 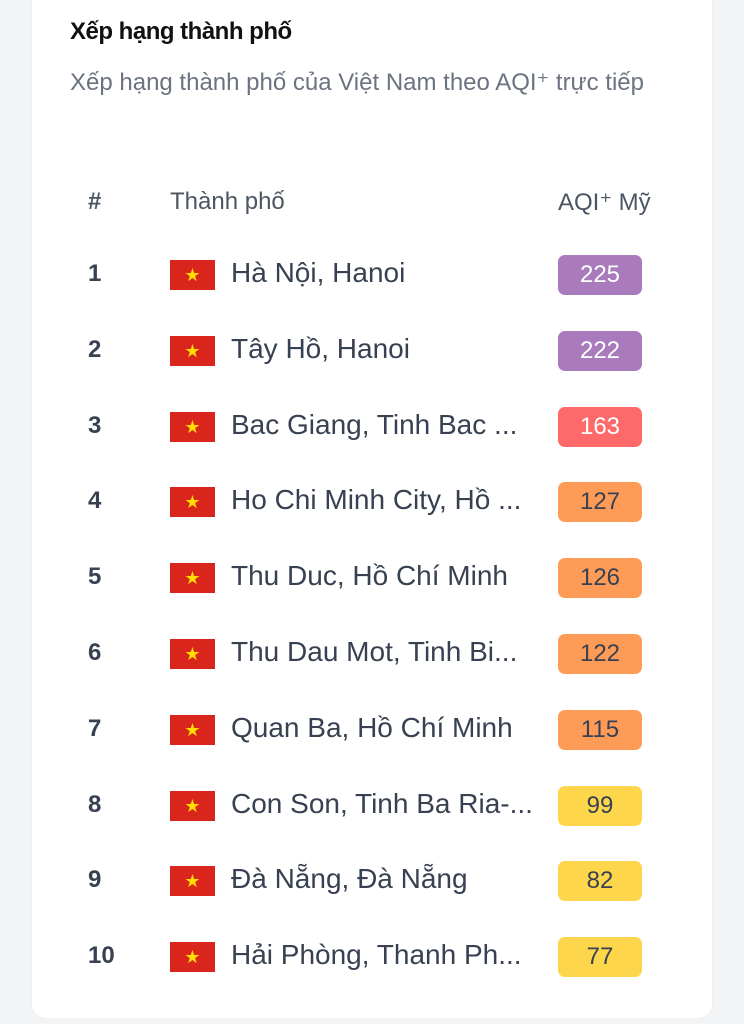 What do you see at coordinates (320, 348) in the screenshot?
I see `city-name: Tây Hồ, Hanoi` at bounding box center [320, 348].